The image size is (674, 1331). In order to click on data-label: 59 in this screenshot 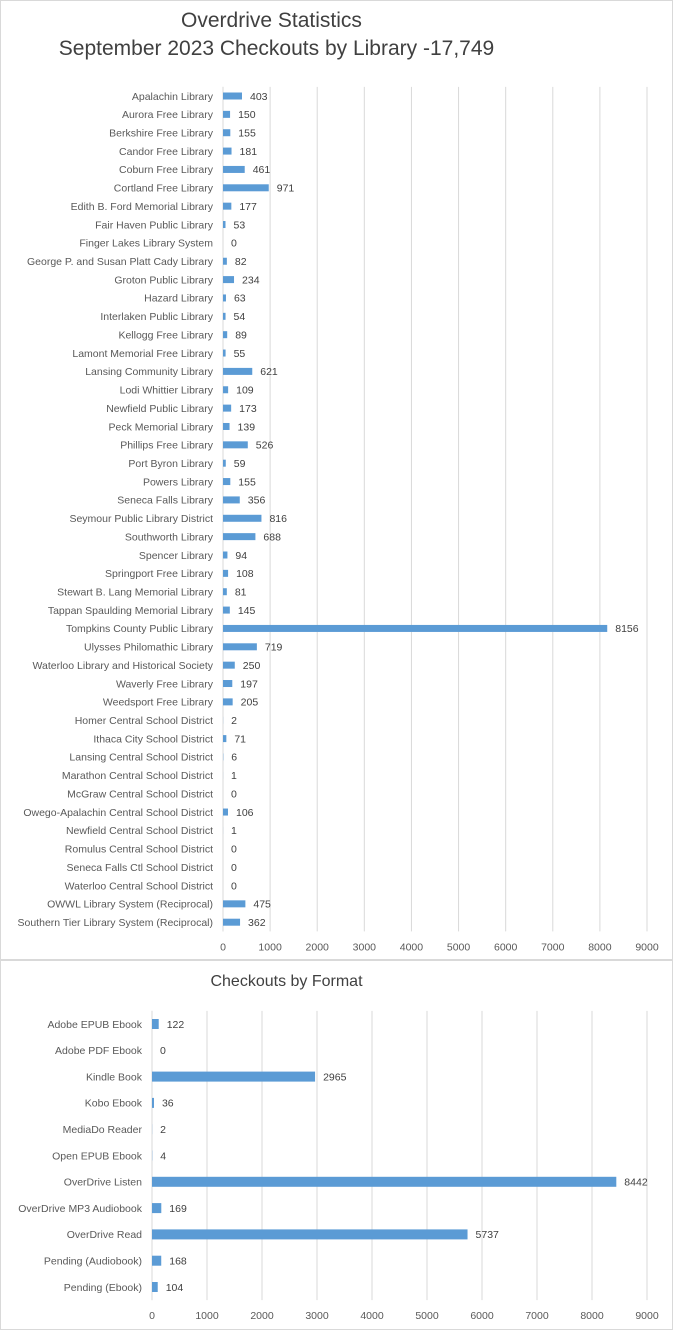, I will do `click(240, 464)`.